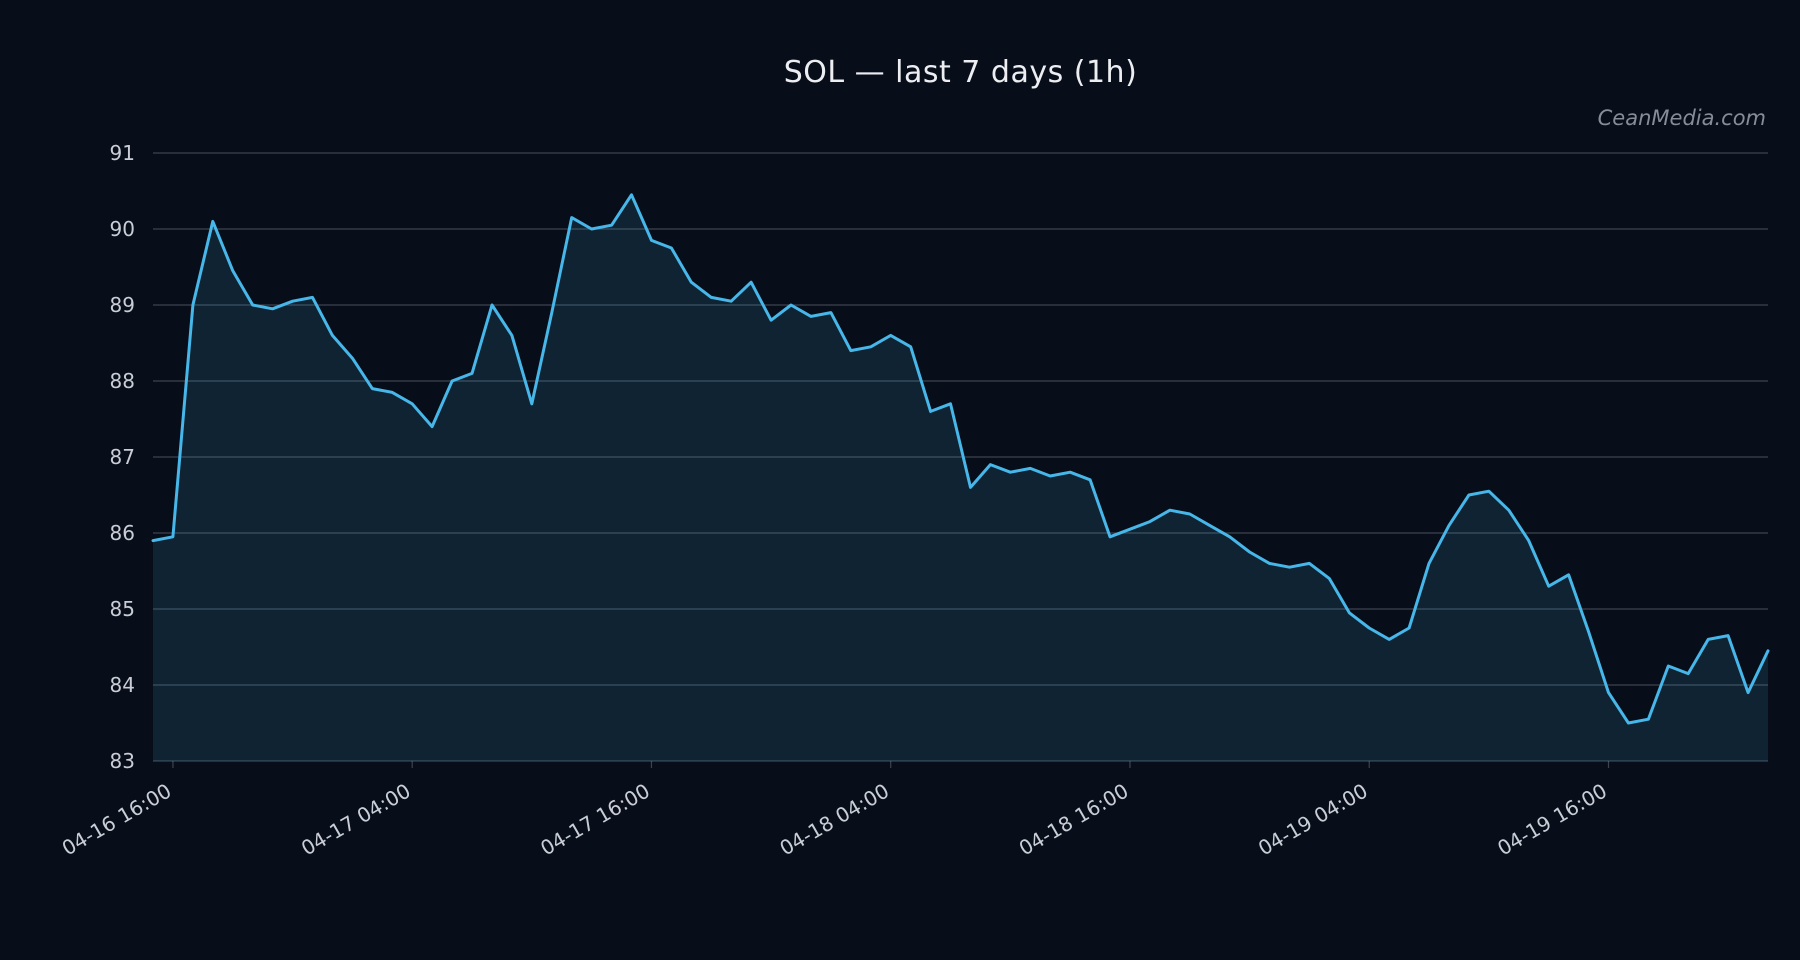 The image size is (1800, 960). What do you see at coordinates (834, 820) in the screenshot?
I see `x-tick-label: 04-18 04:00` at bounding box center [834, 820].